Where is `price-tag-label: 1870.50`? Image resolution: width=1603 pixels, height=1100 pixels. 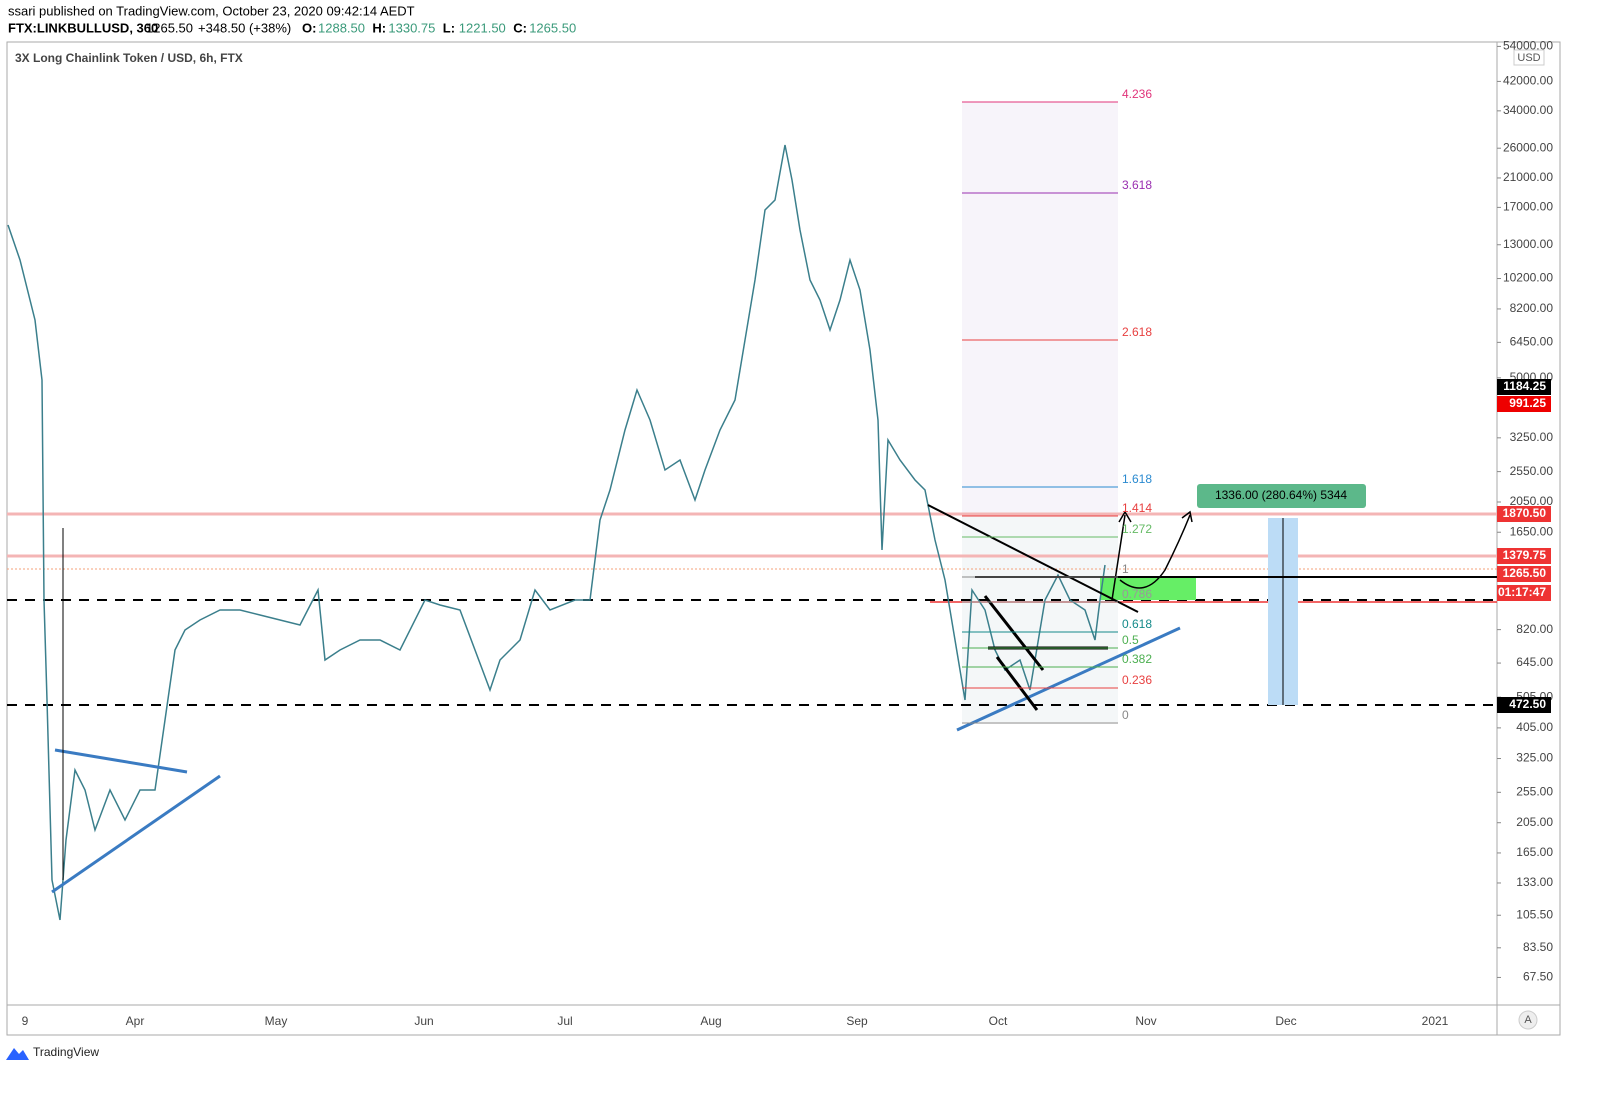
price-tag-label: 1870.50 is located at coordinates (1525, 513).